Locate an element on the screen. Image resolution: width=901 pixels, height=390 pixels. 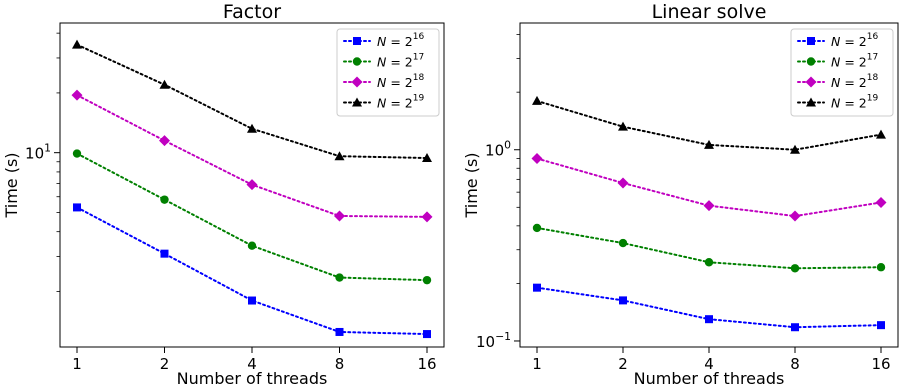
y-tick-label: 10⁰ is located at coordinates (498, 149).